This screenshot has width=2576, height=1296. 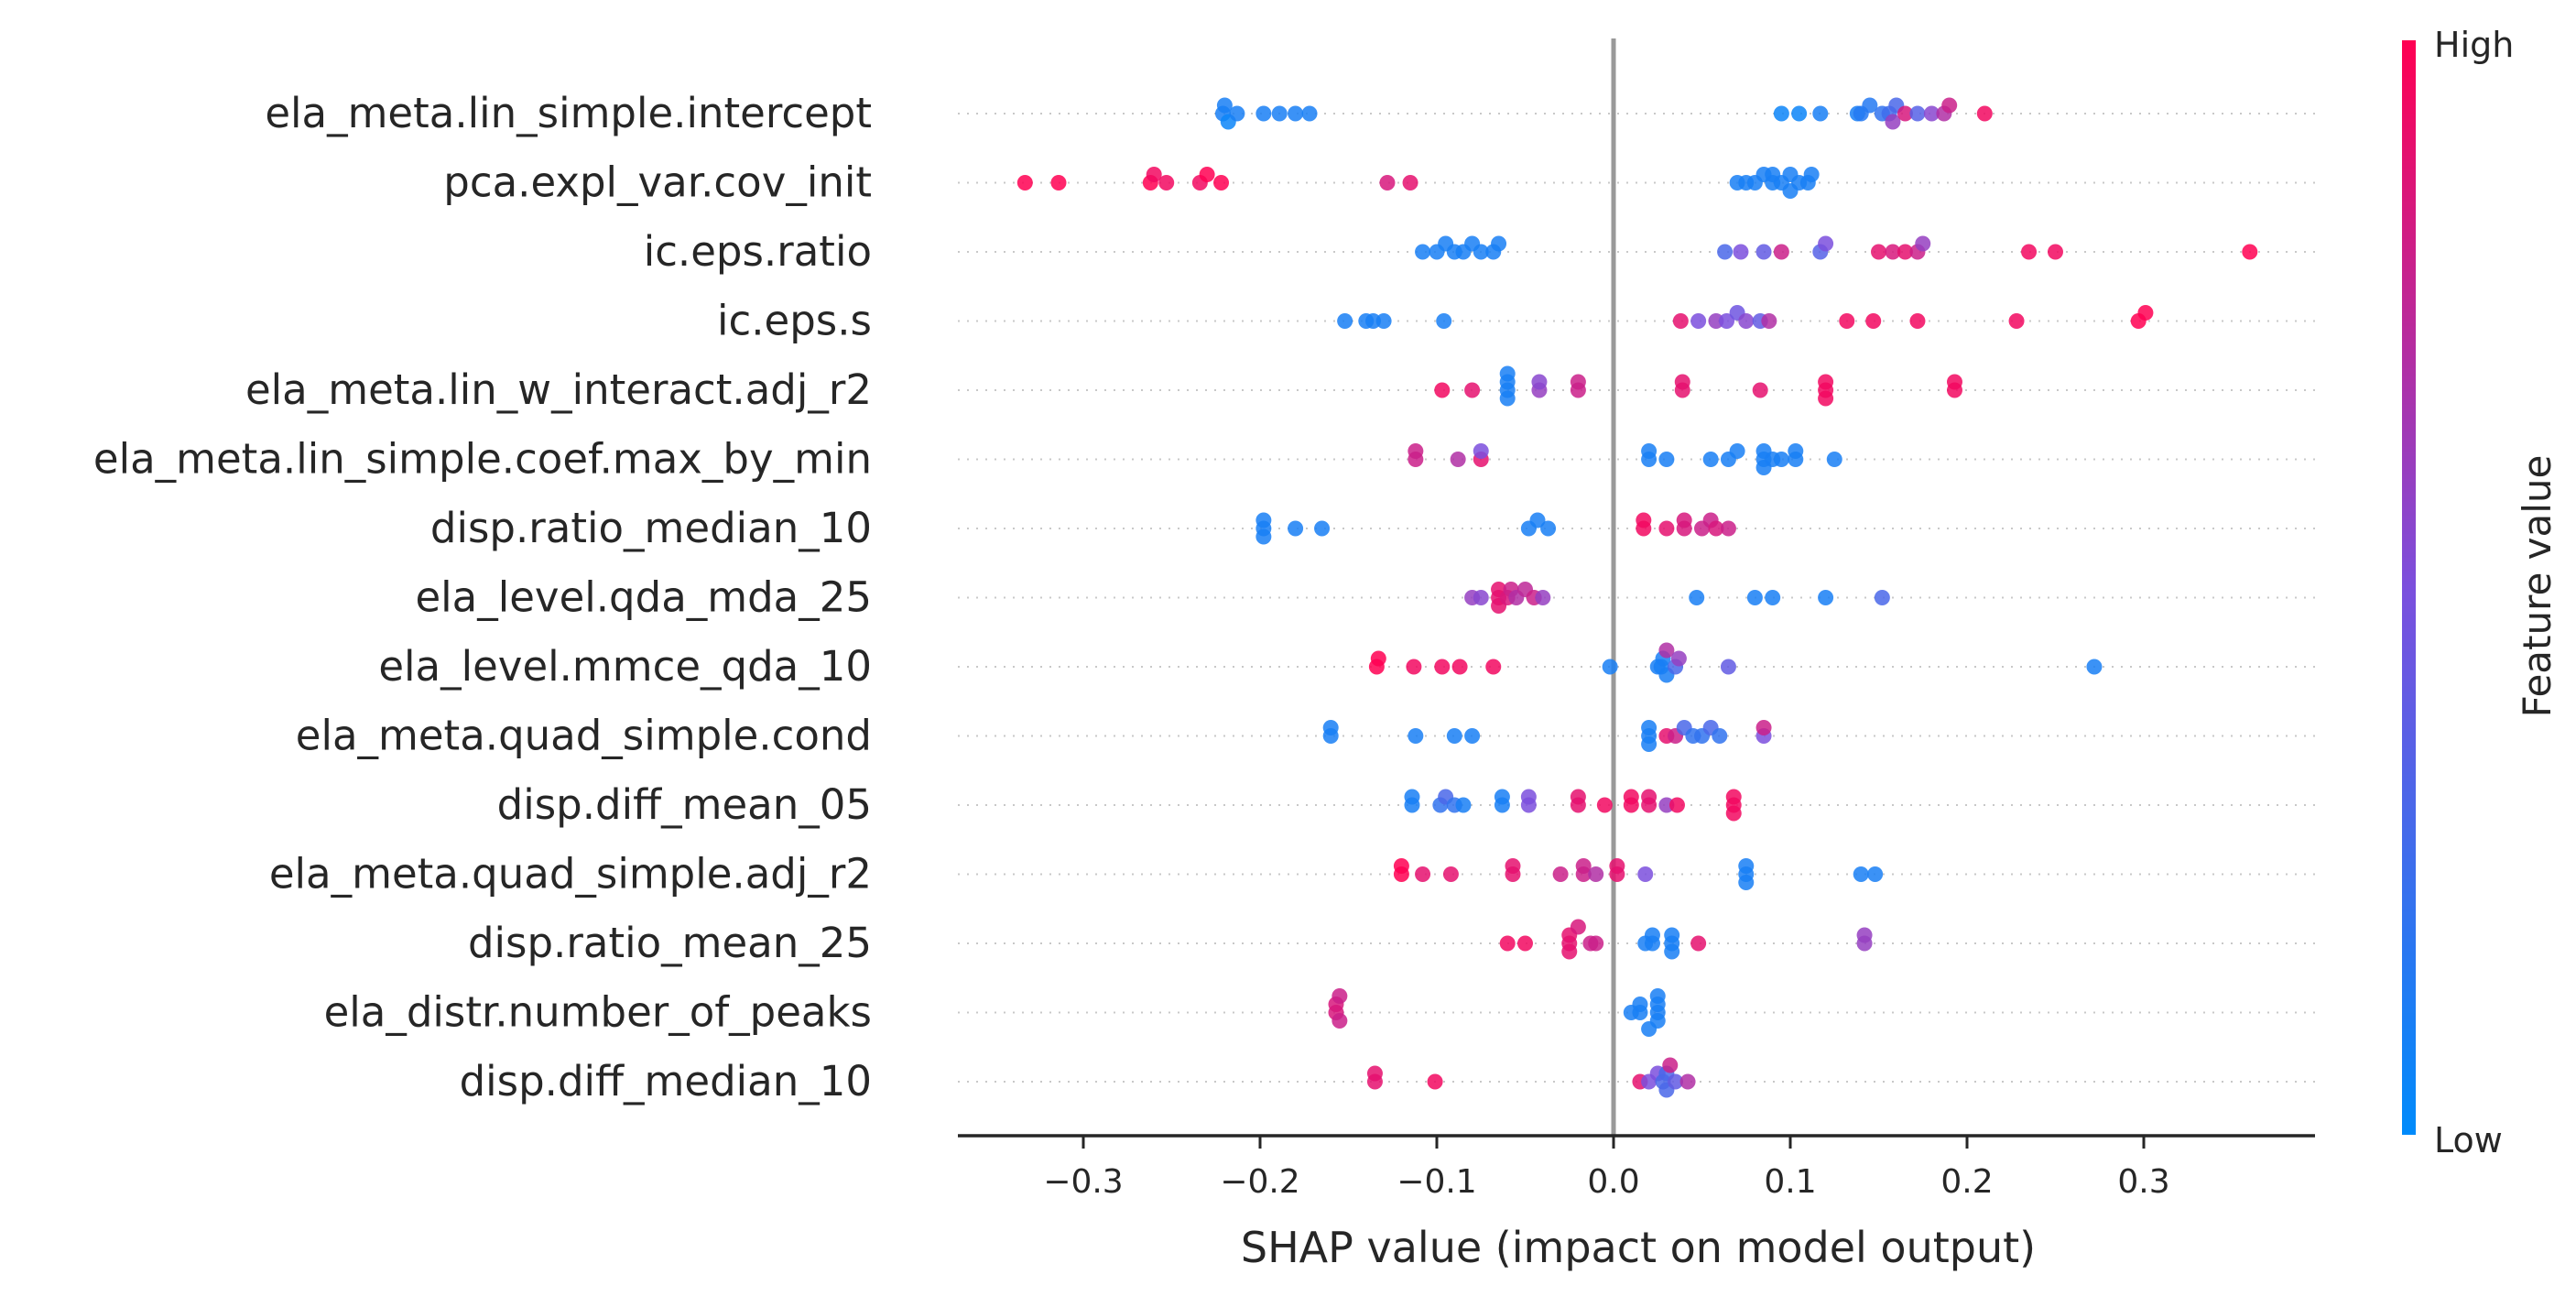 What do you see at coordinates (1606, 1168) in the screenshot?
I see `x-axis-ticks: −0.3 −0.2 −0.1 0.0 0.1 0.2 0.3` at bounding box center [1606, 1168].